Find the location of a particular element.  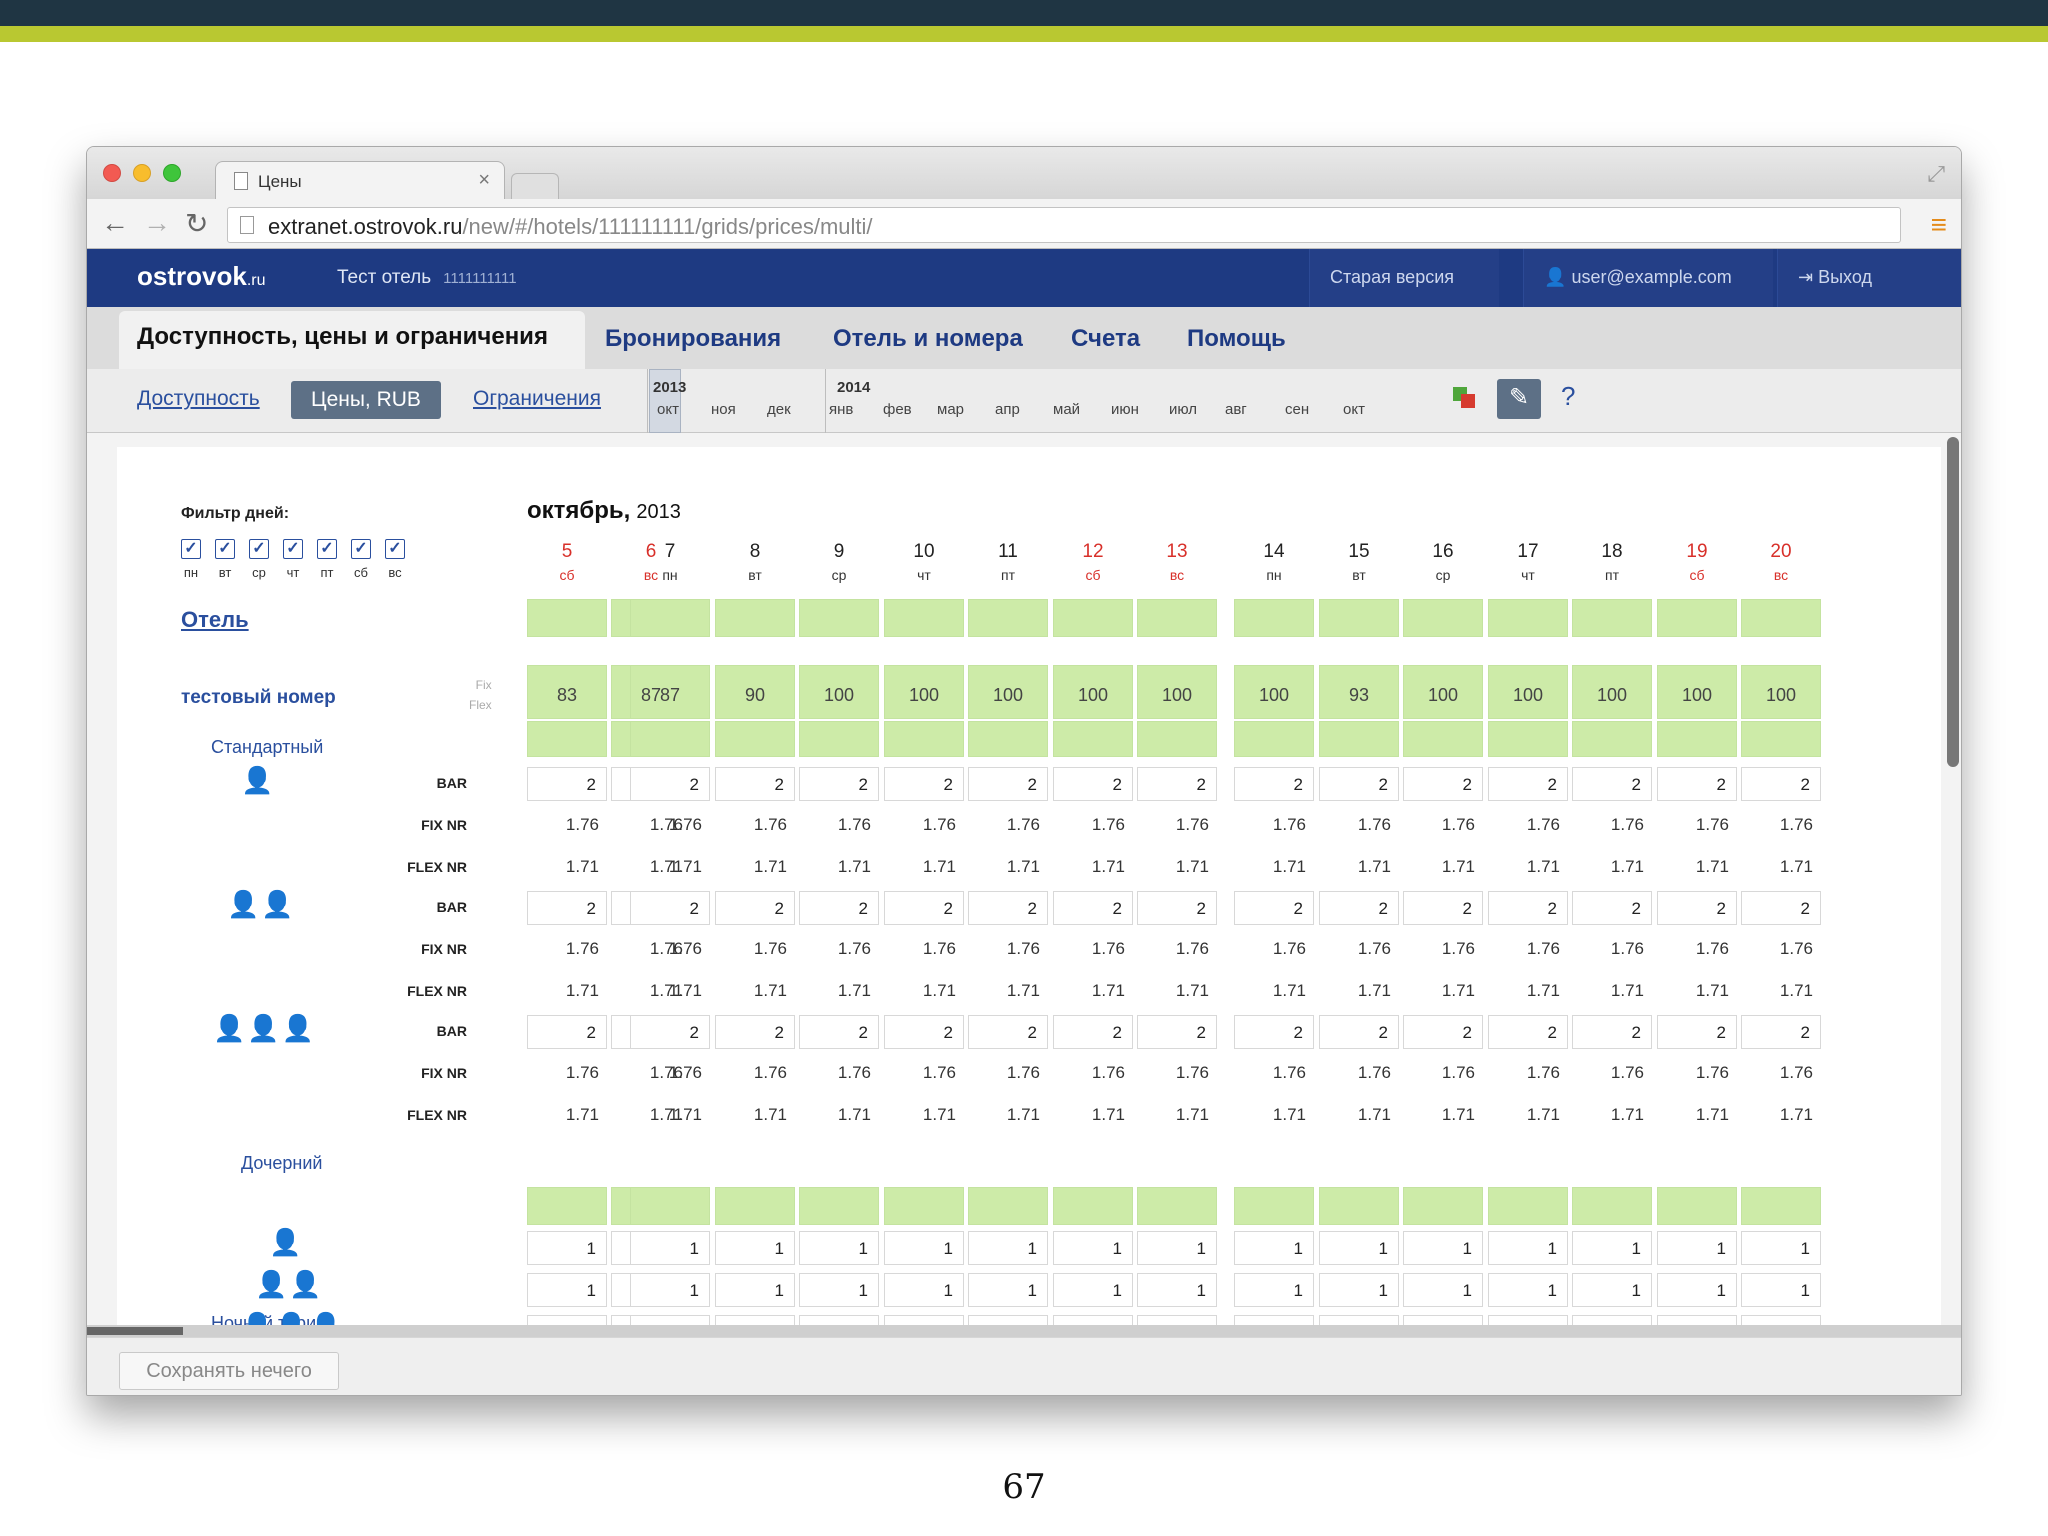

bar-cell-g1-3: 2 is located at coordinates (755, 784).